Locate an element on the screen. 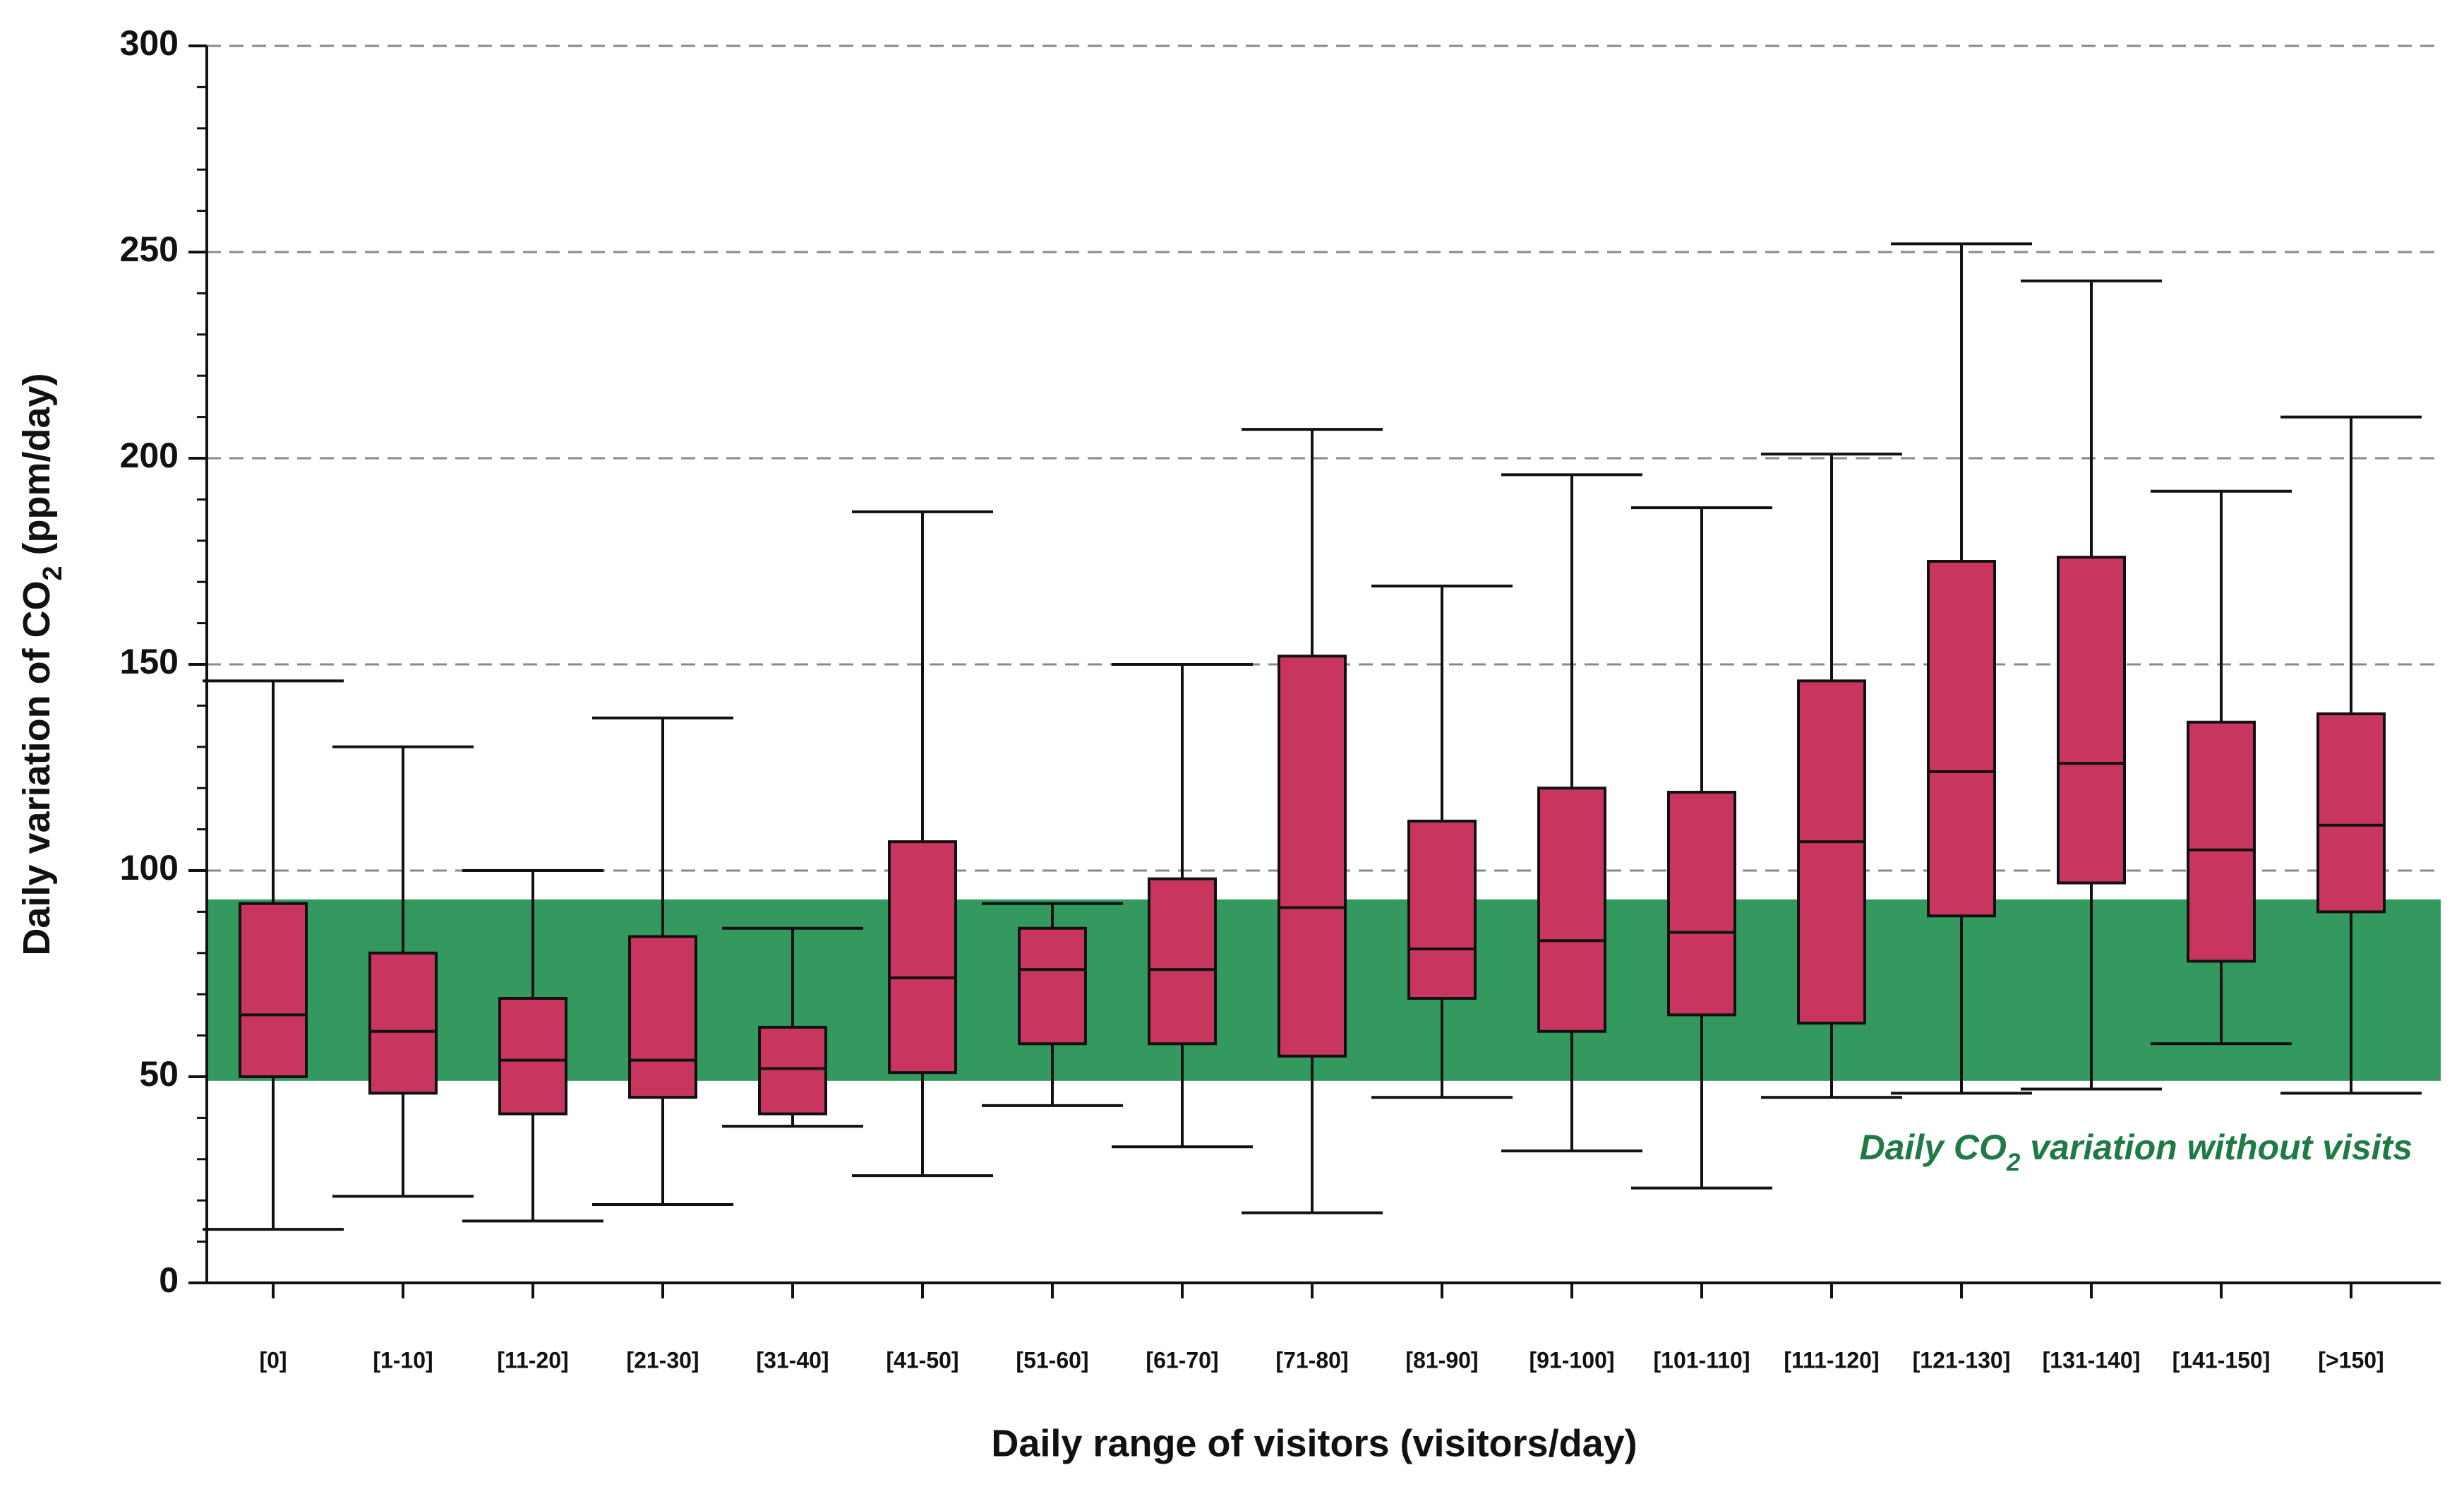 The height and width of the screenshot is (1494, 2464). x-tick-label: [11-20] is located at coordinates (532, 1360).